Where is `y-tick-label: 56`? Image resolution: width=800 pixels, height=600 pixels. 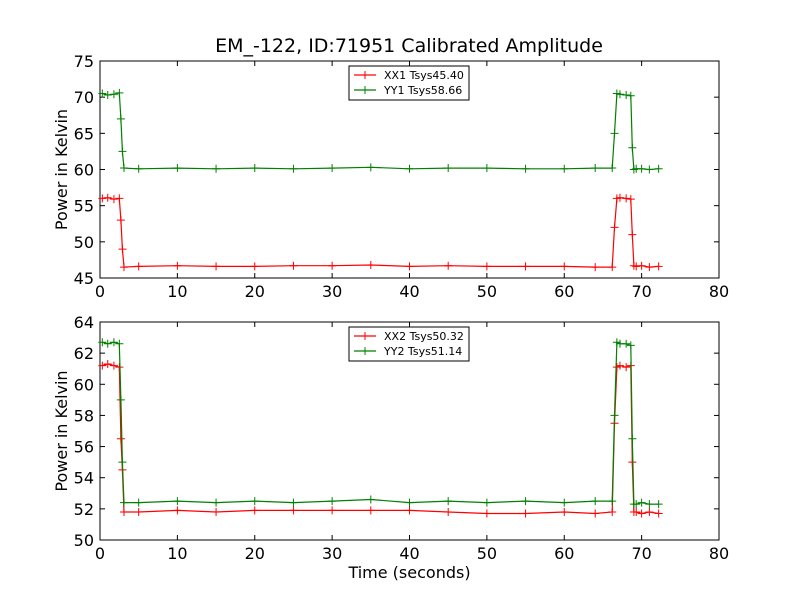
y-tick-label: 56 is located at coordinates (84, 447).